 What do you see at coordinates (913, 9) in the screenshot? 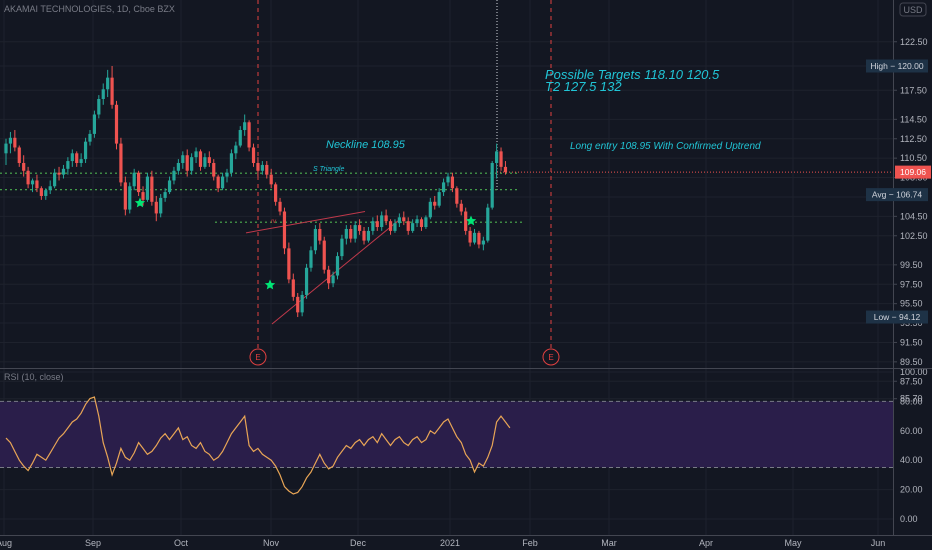
I see `currency-button: USD` at bounding box center [913, 9].